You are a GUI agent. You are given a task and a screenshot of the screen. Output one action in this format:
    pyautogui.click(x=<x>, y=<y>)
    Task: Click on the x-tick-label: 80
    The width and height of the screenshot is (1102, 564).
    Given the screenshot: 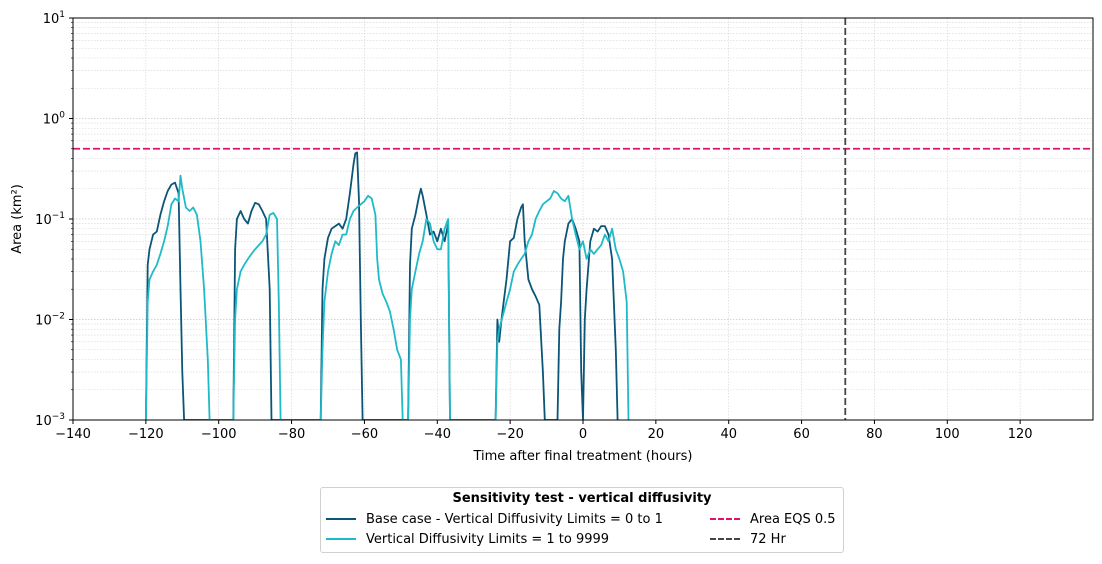 What is the action you would take?
    pyautogui.click(x=874, y=434)
    